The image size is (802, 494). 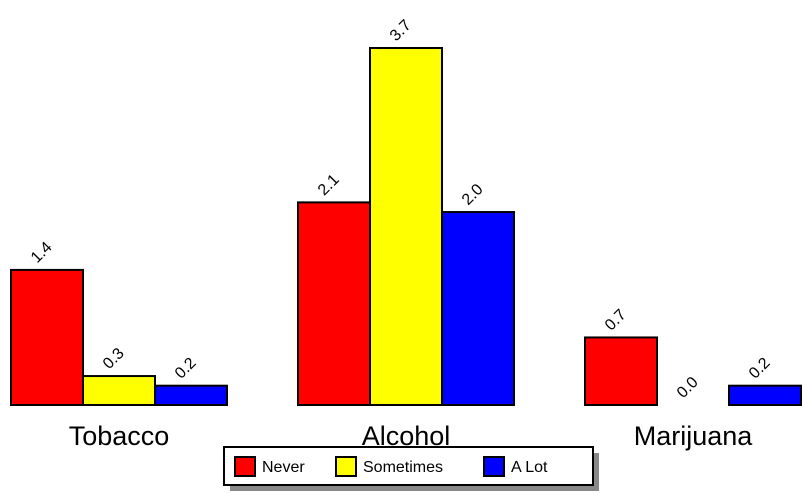 I want to click on legend-swatch-never, so click(x=245, y=466).